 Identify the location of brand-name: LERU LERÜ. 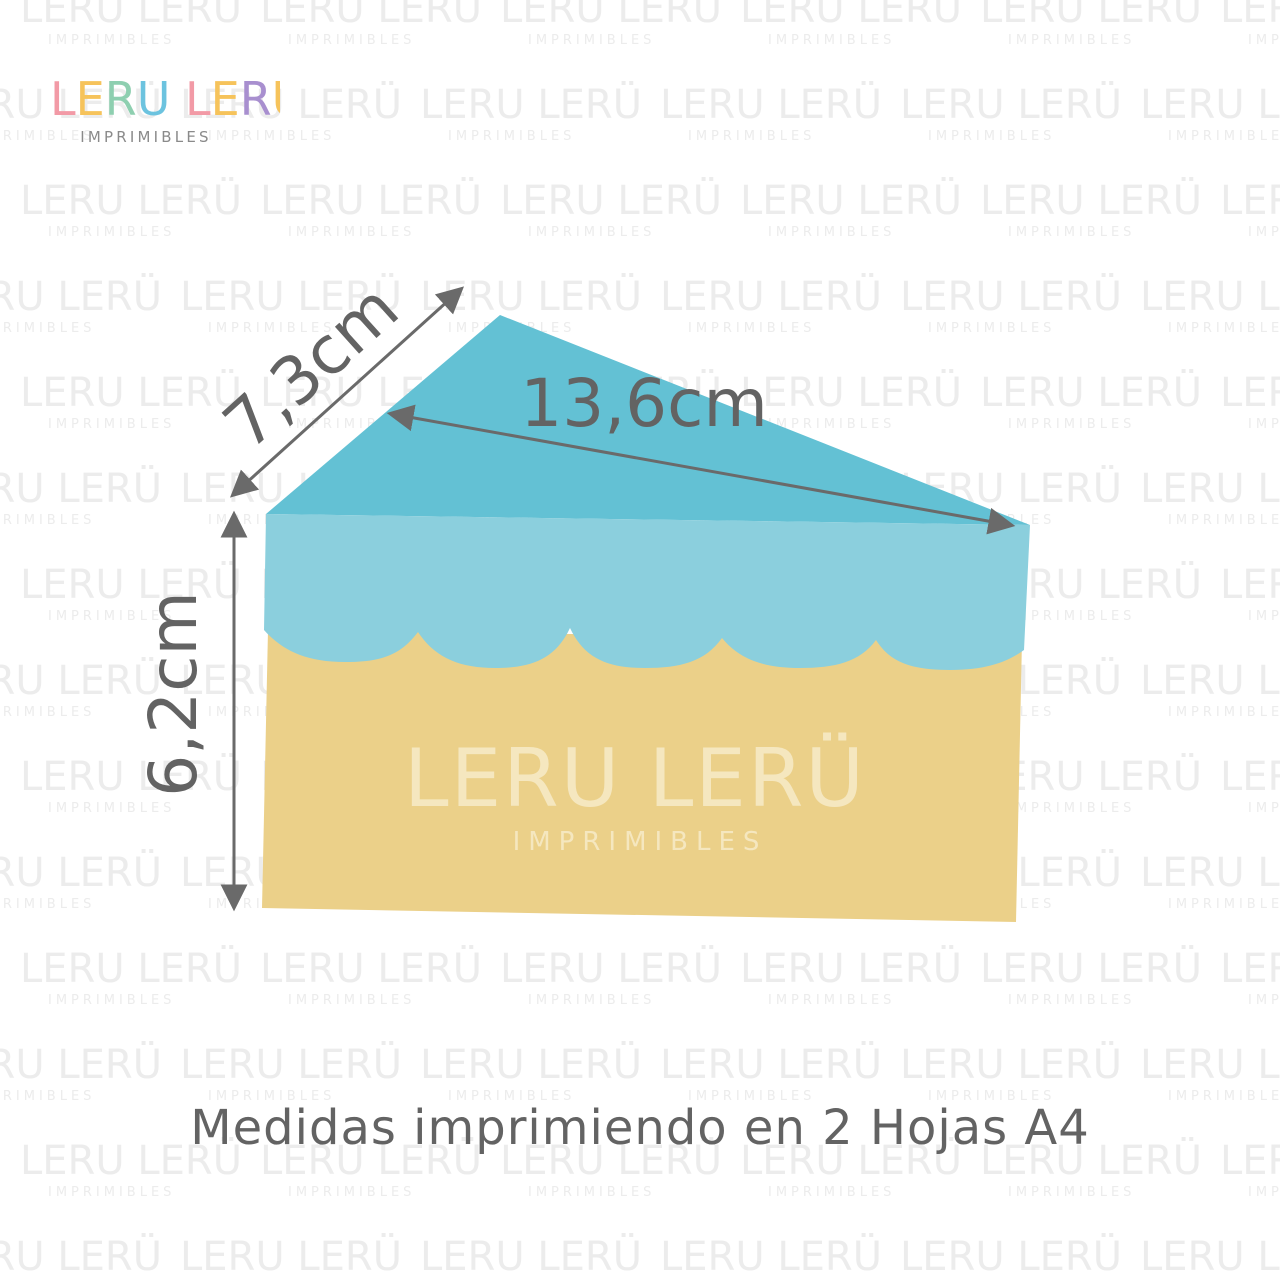
(177, 99).